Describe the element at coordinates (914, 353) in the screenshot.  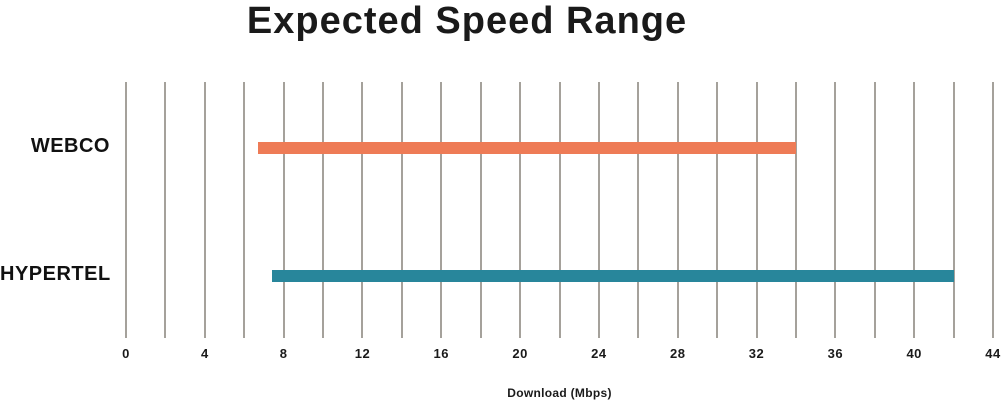
I see `x-tick-label: 40` at that location.